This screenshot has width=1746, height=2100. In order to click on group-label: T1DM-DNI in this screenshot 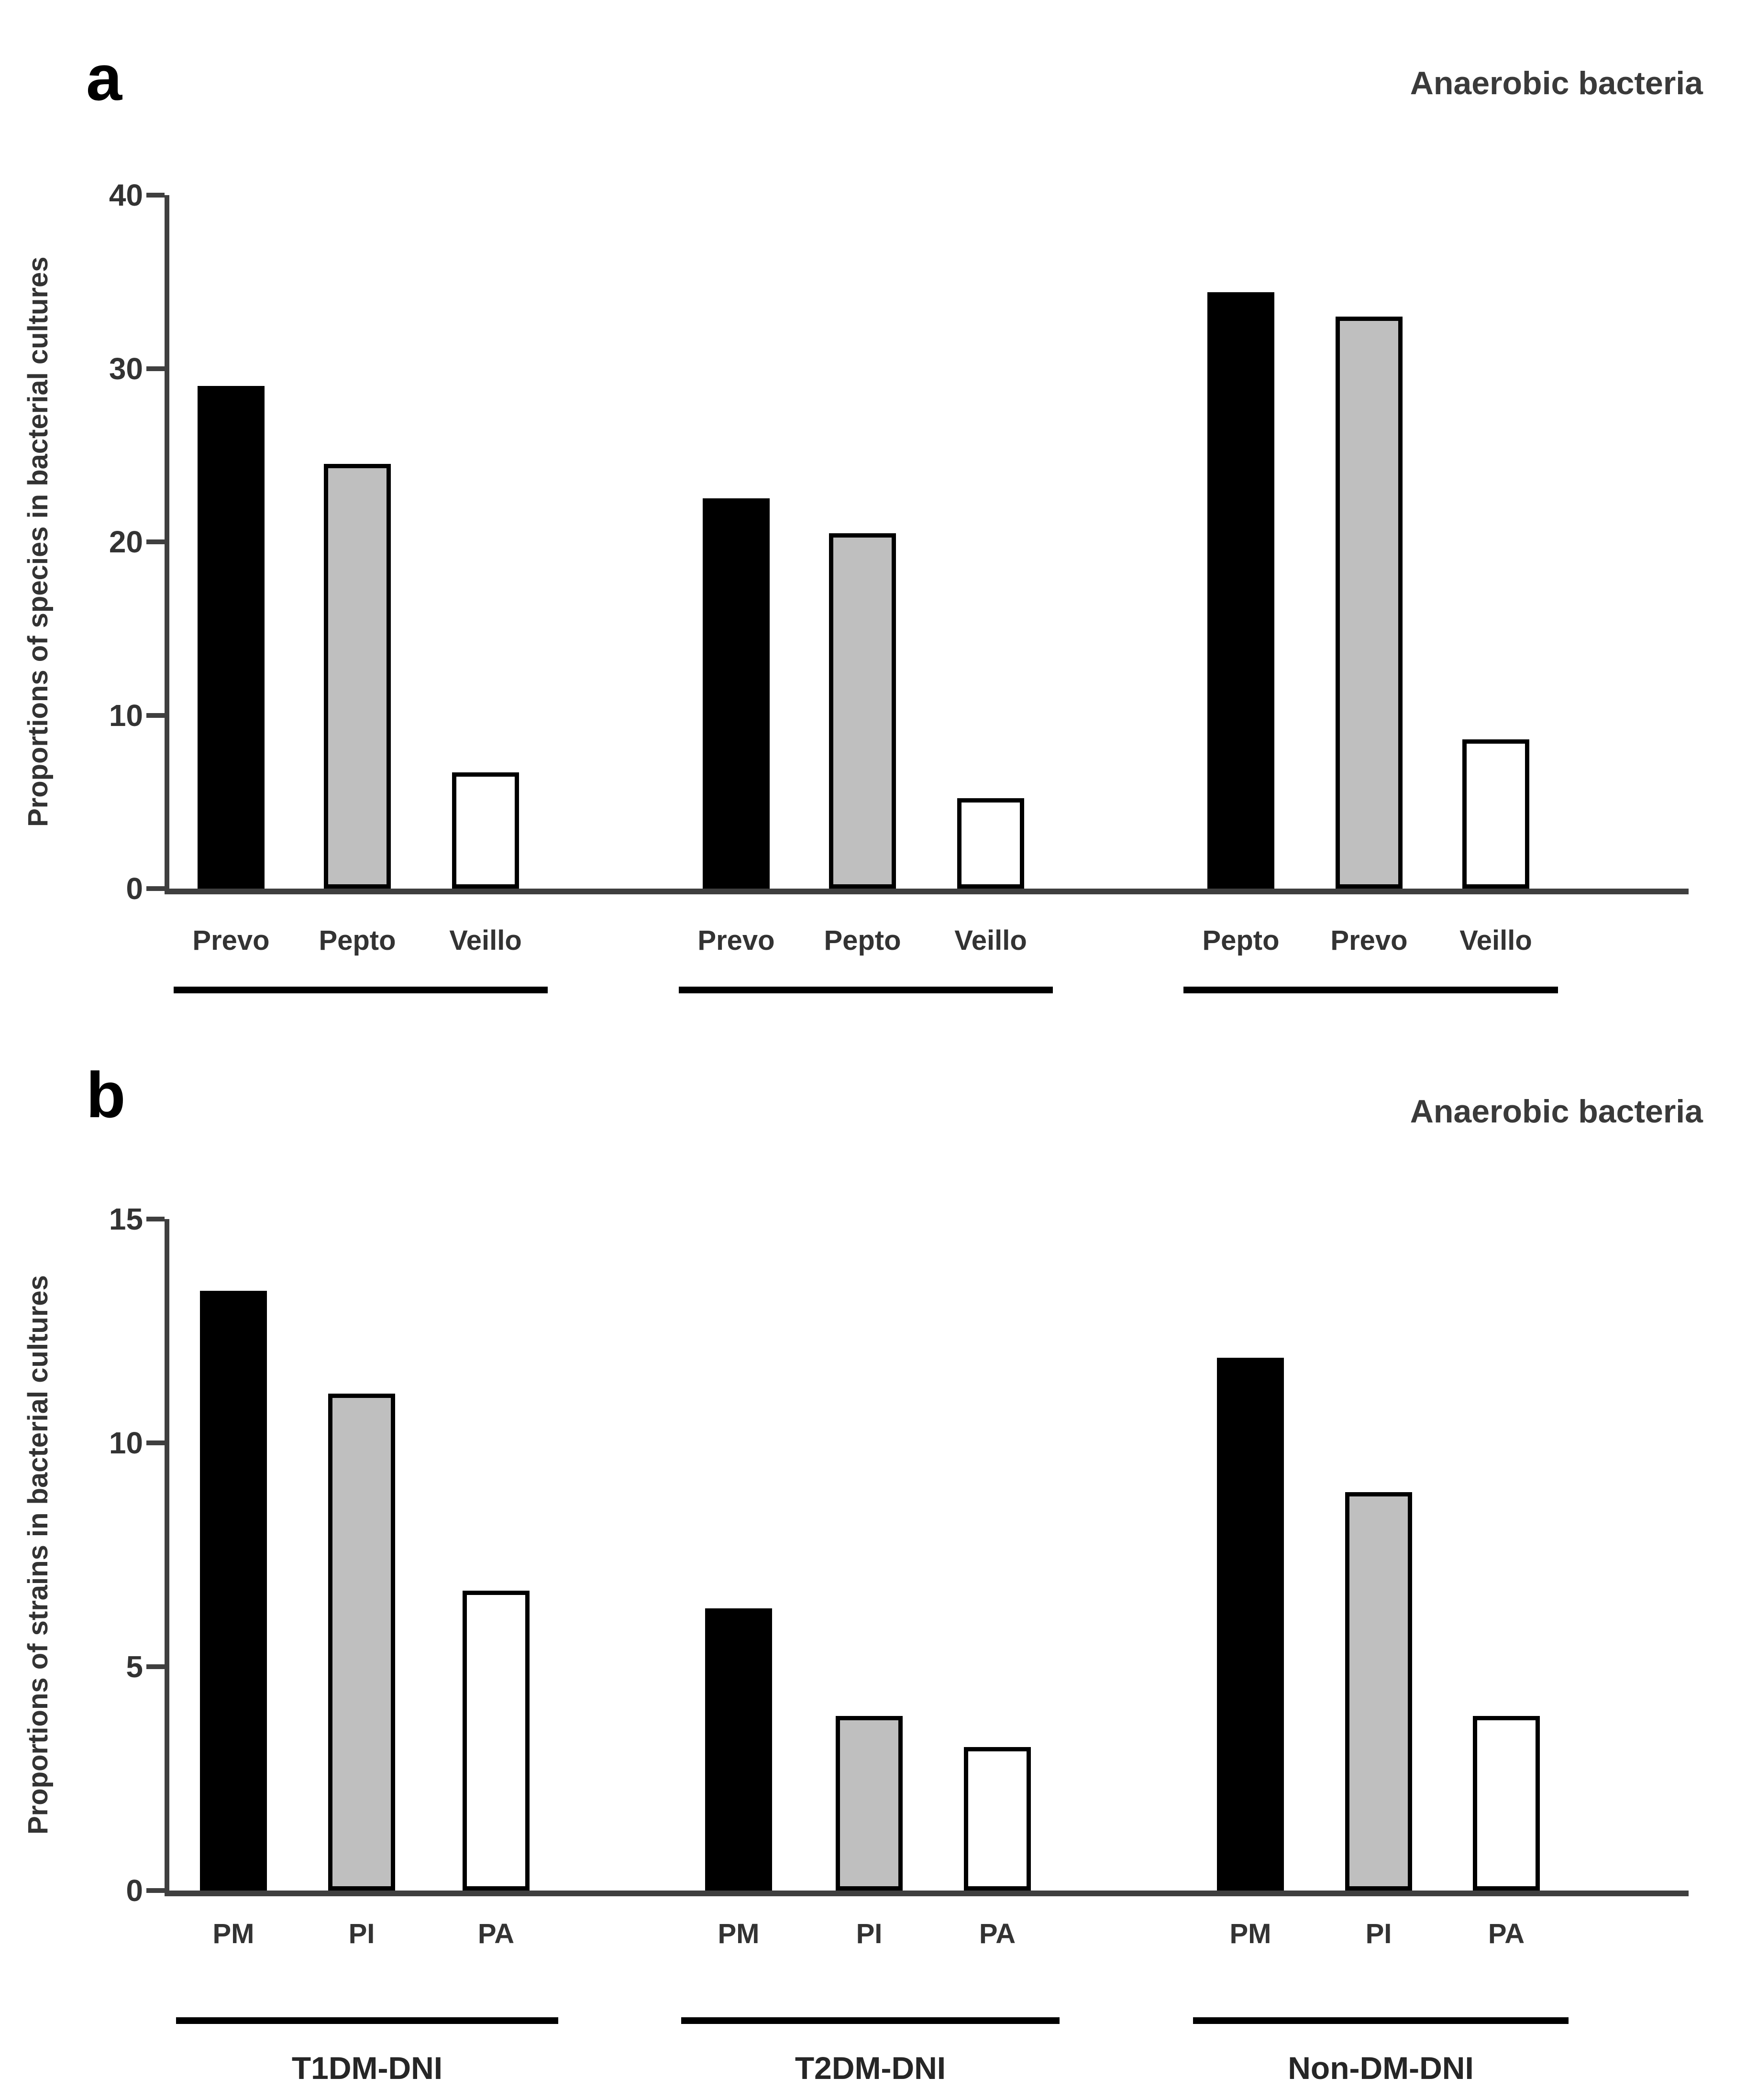, I will do `click(367, 2068)`.